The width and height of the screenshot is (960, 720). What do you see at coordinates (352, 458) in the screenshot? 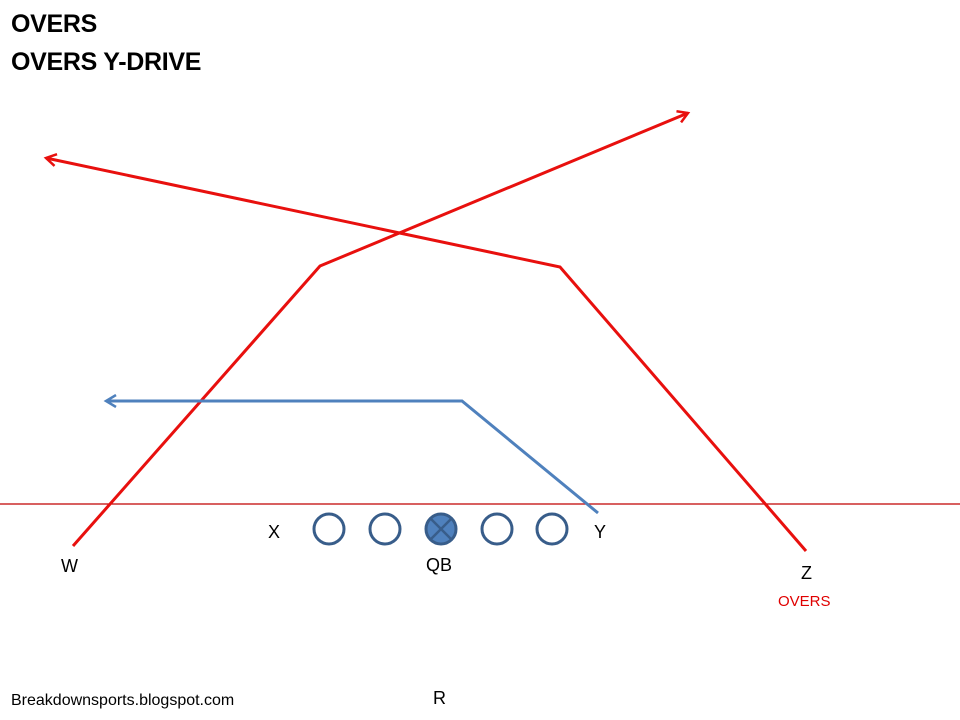
I see `y-drive-route` at bounding box center [352, 458].